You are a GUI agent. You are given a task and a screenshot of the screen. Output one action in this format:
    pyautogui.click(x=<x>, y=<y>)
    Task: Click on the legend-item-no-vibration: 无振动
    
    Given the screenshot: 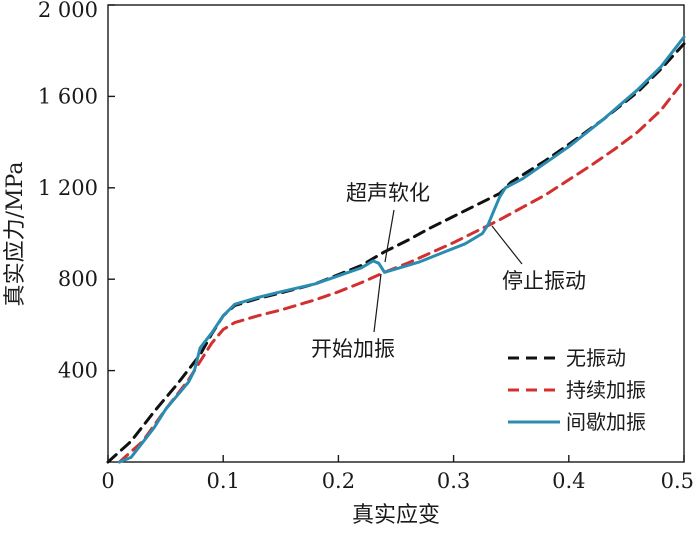 What is the action you would take?
    pyautogui.click(x=567, y=358)
    